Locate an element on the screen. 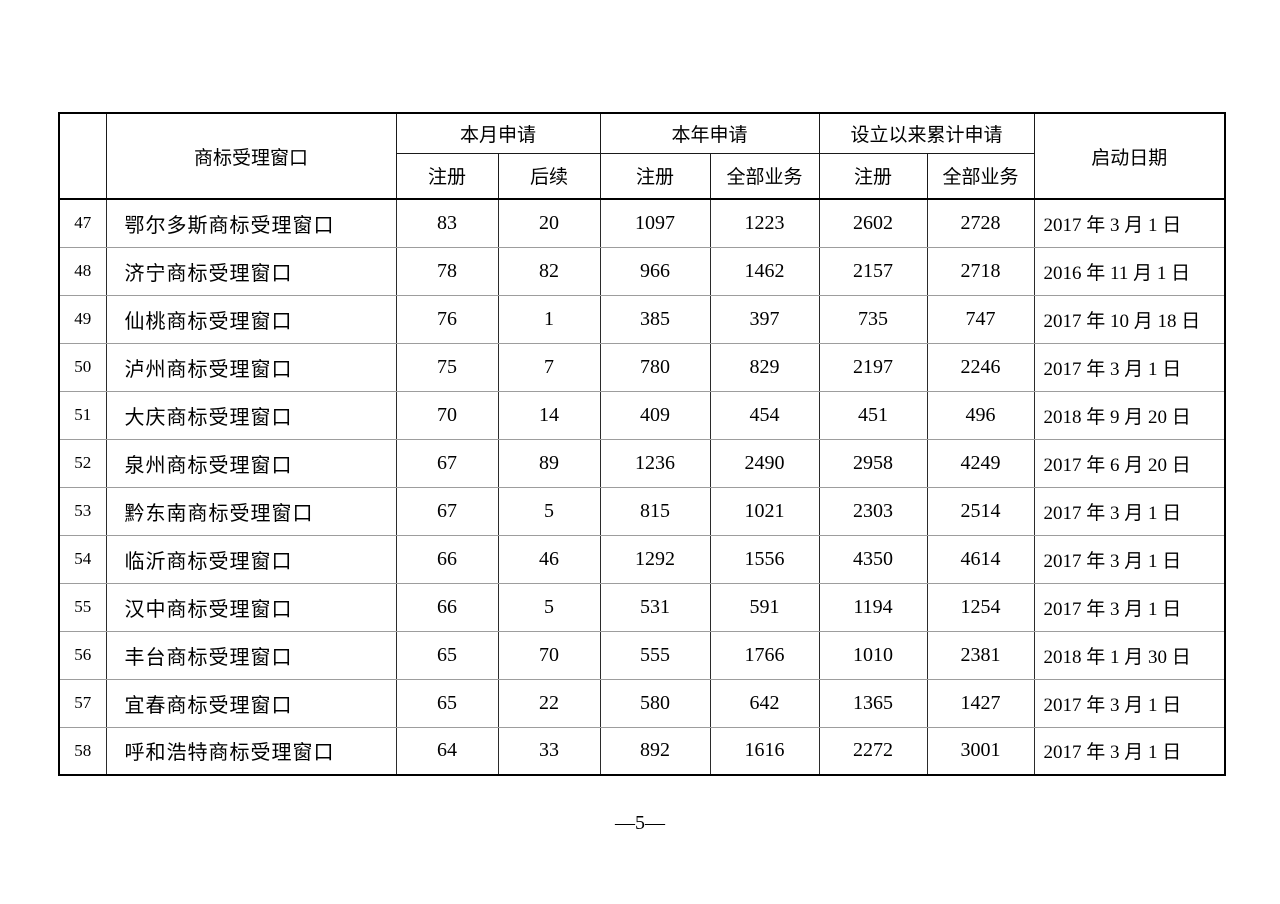  group-header-this-month: 本月申请 is located at coordinates (498, 133).